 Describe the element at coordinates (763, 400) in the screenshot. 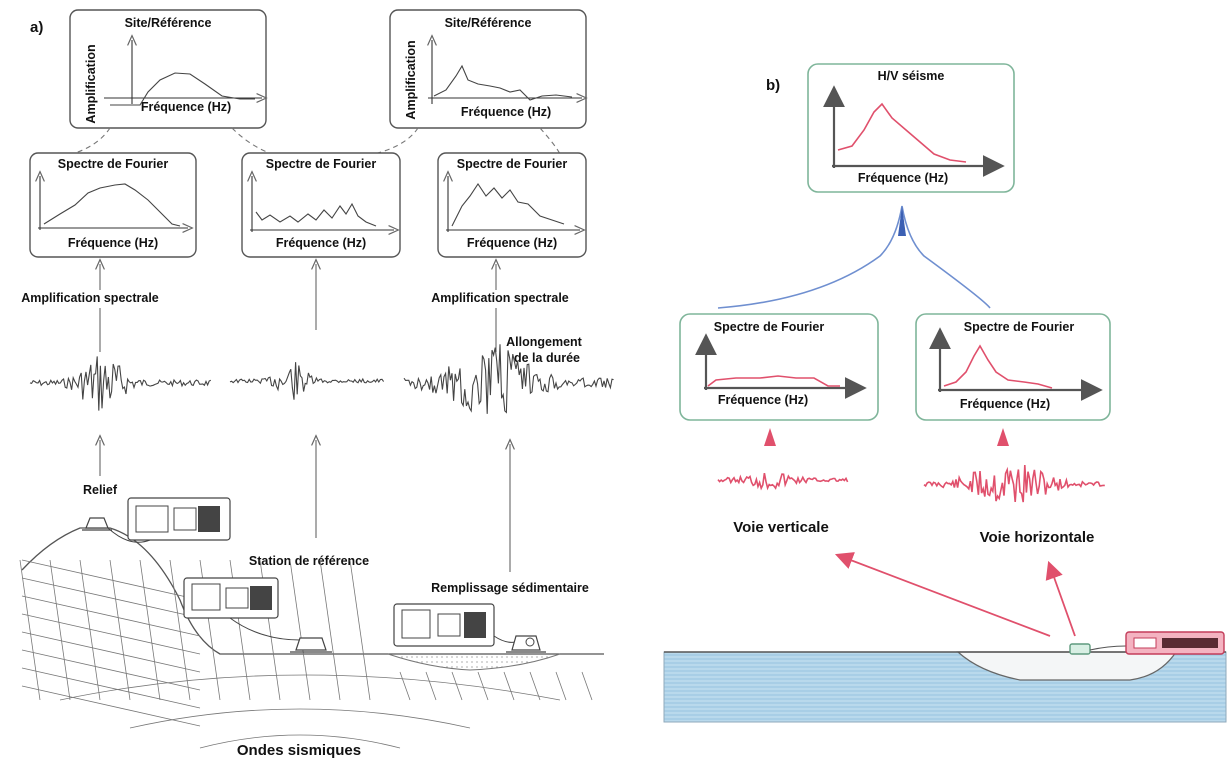

I see `fourier-vertical-xlabel: Fréquence (Hz)` at that location.